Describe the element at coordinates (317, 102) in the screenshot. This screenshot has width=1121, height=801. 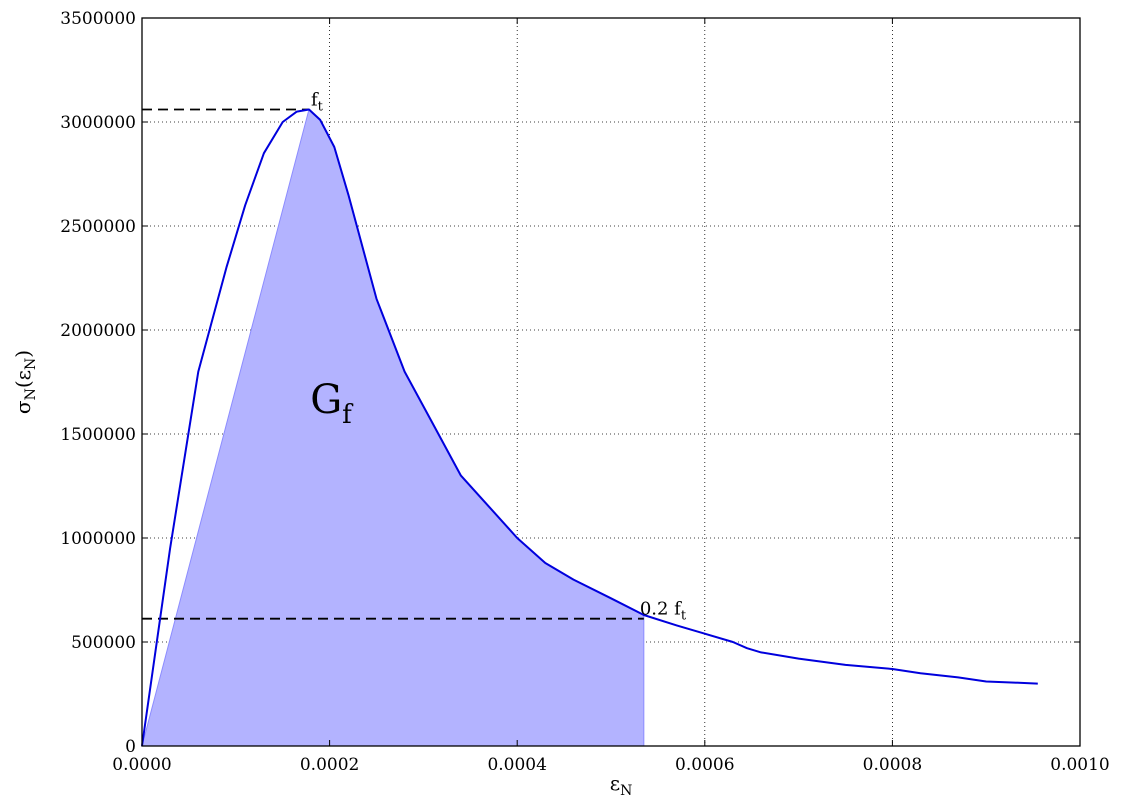
I see `annotation-peak-ft: ft` at that location.